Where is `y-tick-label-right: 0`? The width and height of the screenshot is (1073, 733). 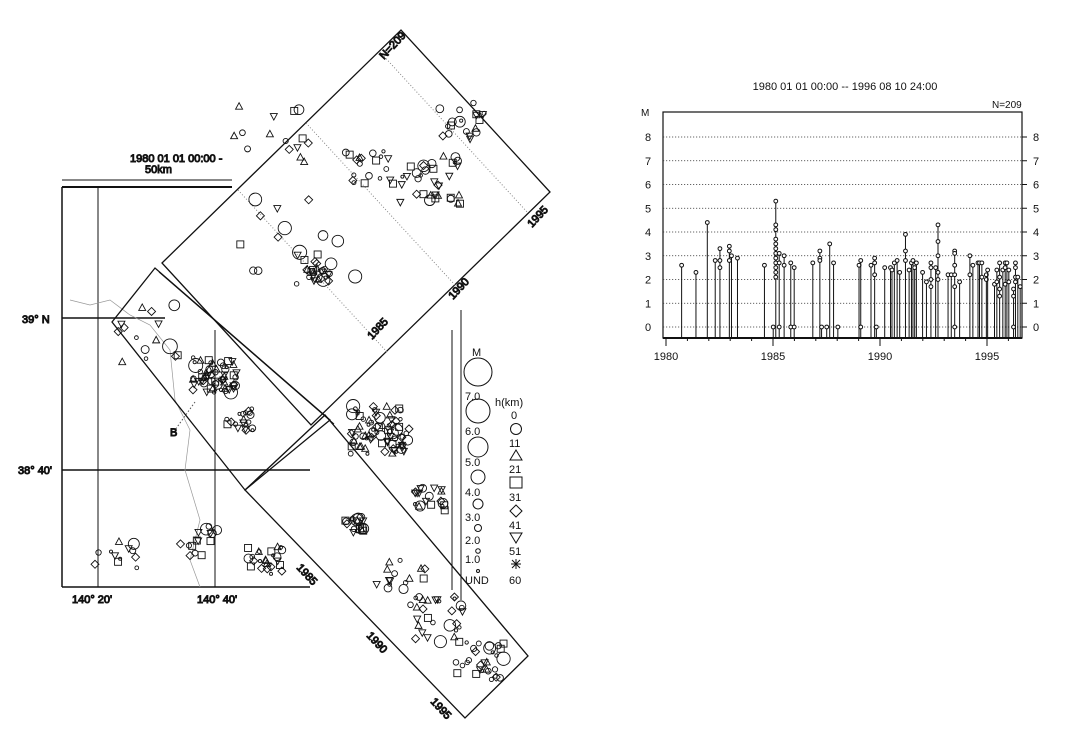
y-tick-label-right: 0 is located at coordinates (1036, 328).